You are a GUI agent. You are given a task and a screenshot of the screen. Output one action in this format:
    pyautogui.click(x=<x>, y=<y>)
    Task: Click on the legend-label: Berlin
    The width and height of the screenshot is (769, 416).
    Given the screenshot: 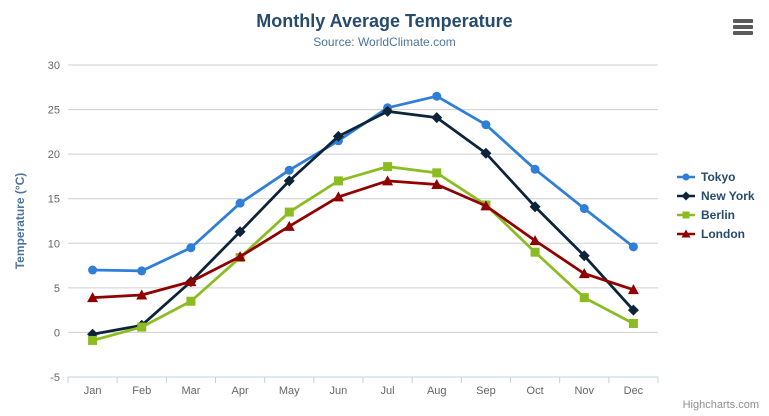 What is the action you would take?
    pyautogui.click(x=718, y=214)
    